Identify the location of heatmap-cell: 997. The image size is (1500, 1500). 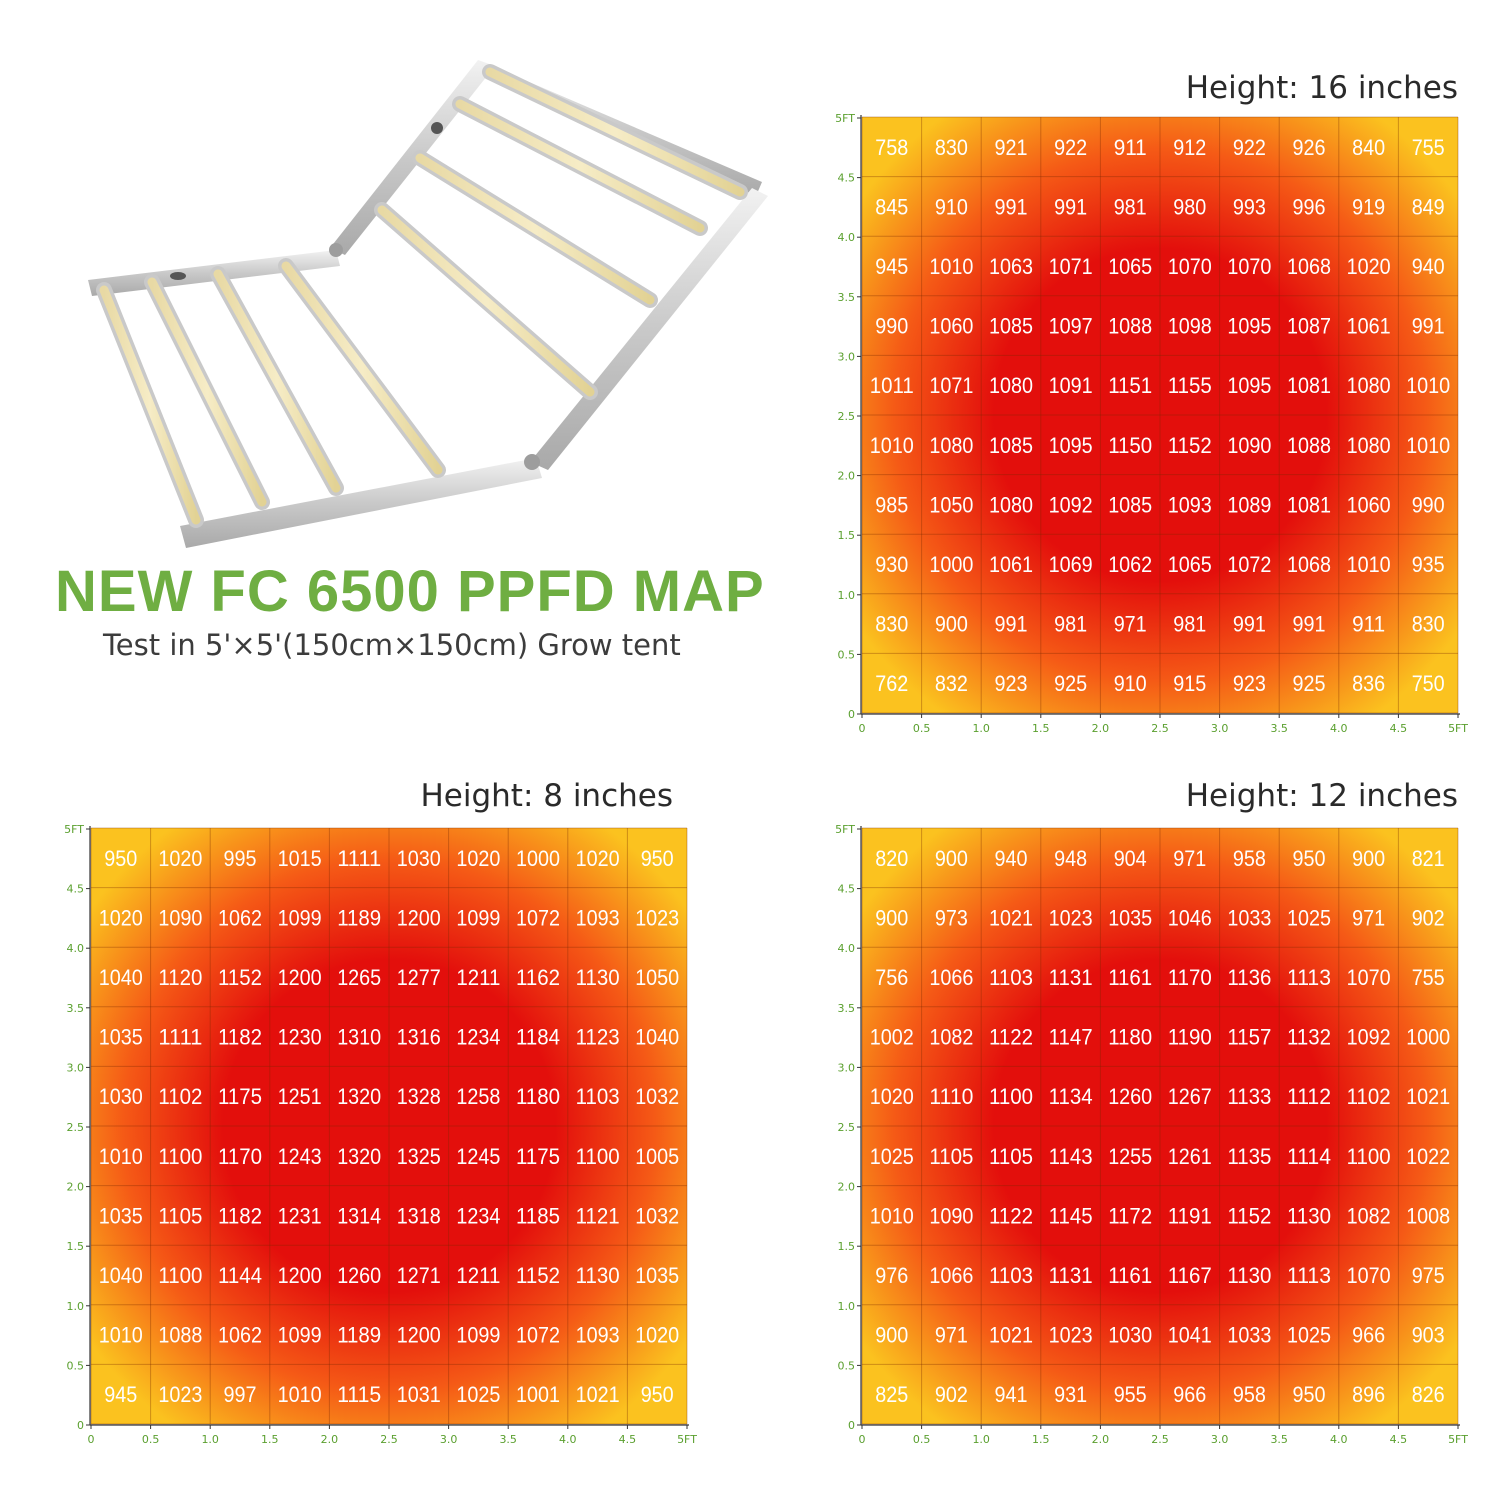
(240, 1394).